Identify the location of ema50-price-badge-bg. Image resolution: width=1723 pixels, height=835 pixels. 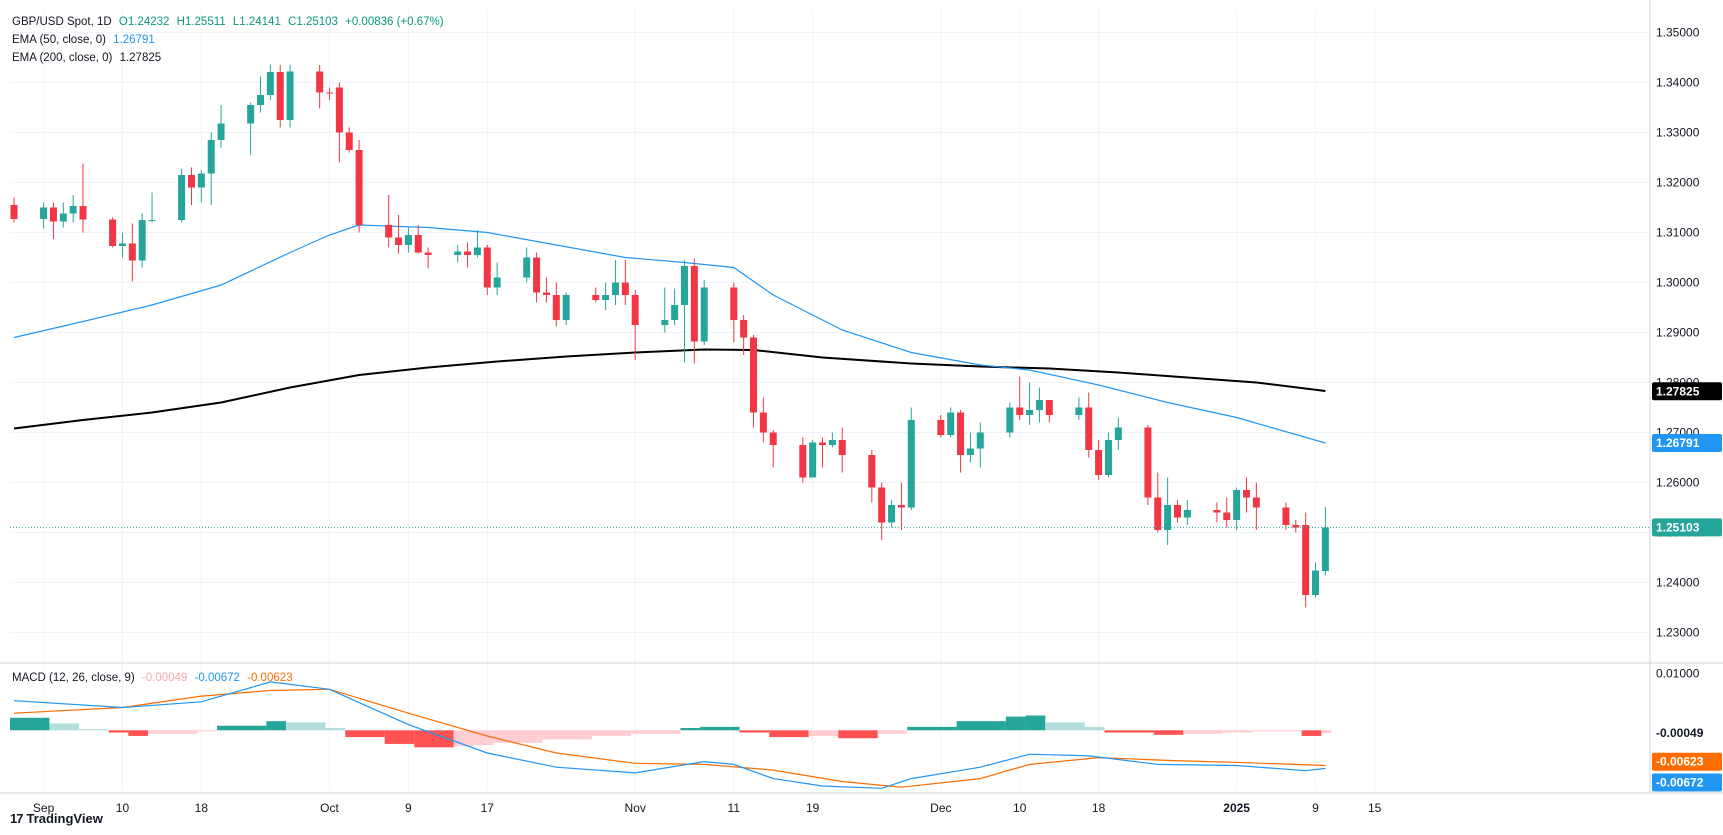
(1687, 442).